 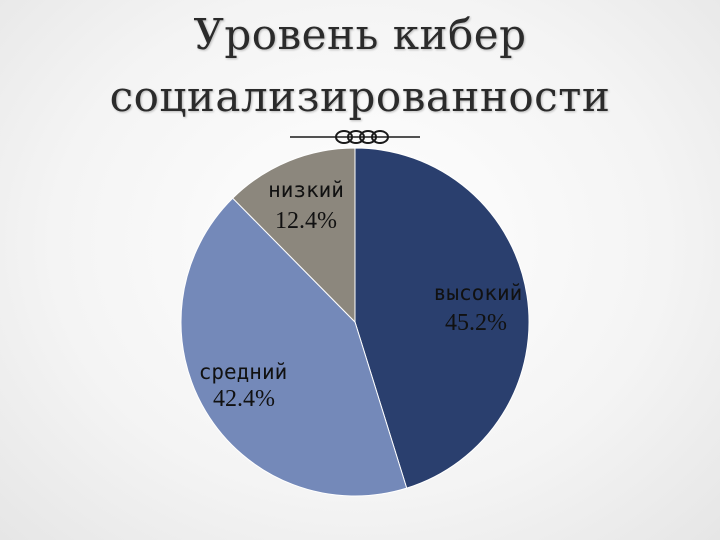 What do you see at coordinates (244, 399) in the screenshot?
I see `slice-value-1: 42.4%` at bounding box center [244, 399].